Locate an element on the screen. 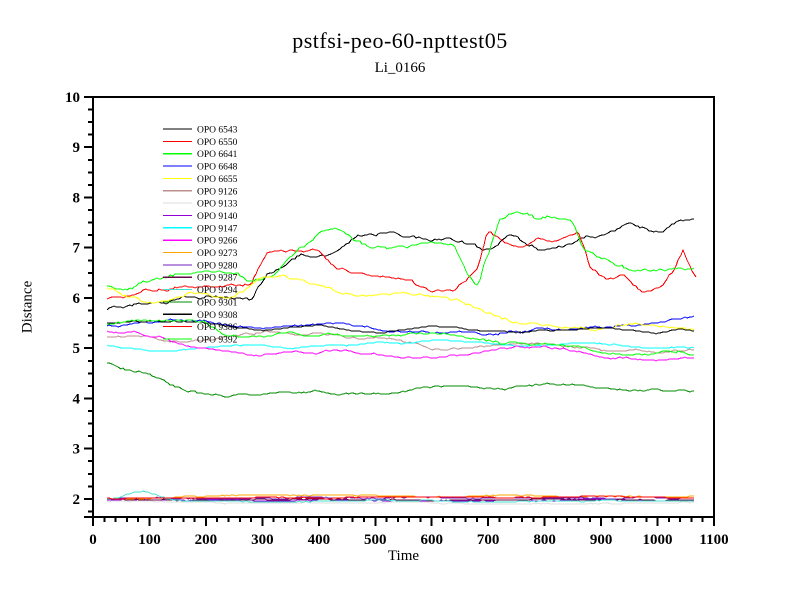  legend-label: OPO 9392 is located at coordinates (217, 340).